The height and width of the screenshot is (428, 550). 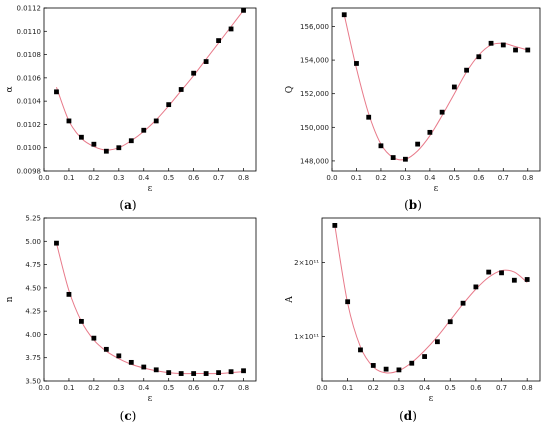 I want to click on y-tick-label: 0.0108, so click(x=29, y=55).